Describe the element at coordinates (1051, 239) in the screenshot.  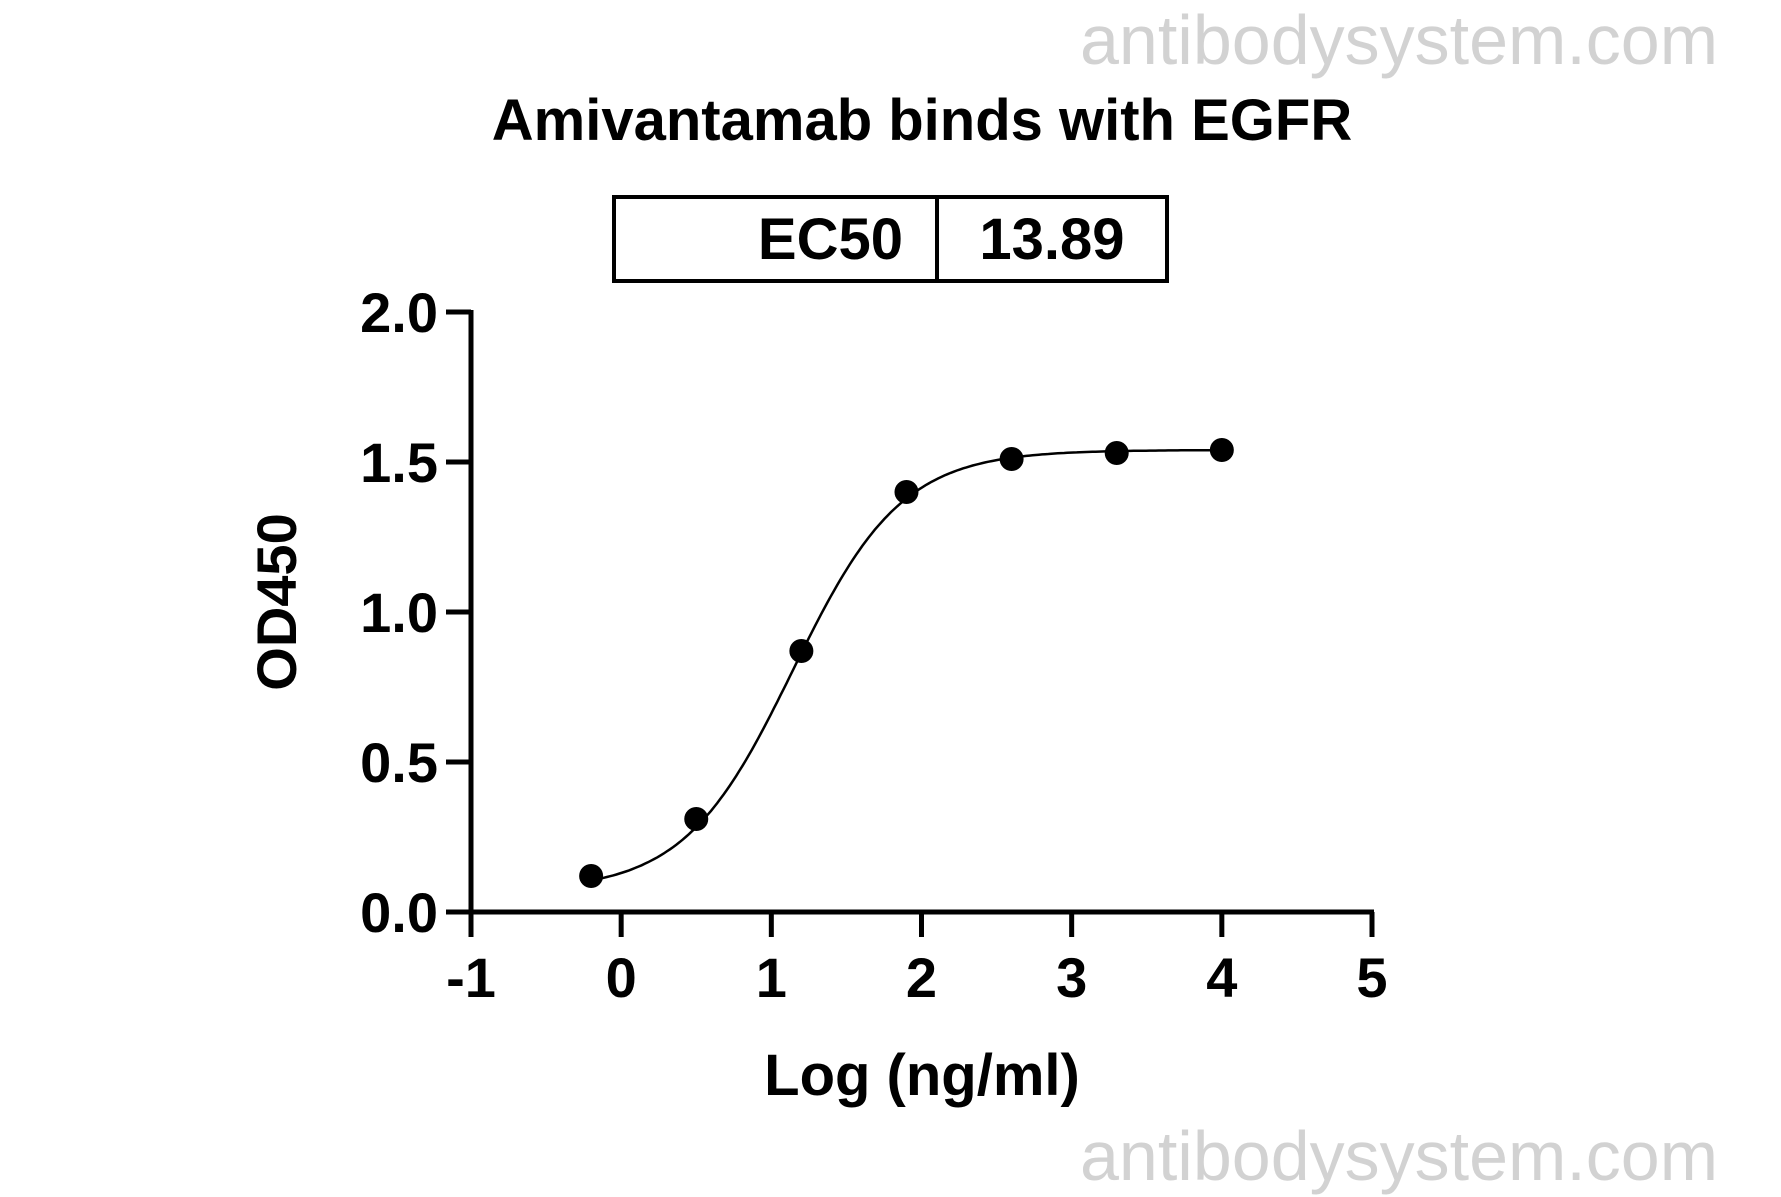
I see `ec50-value: 13.89` at that location.